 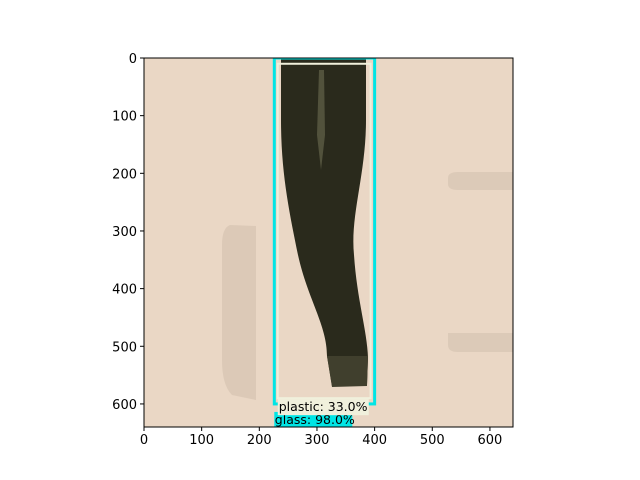 I want to click on x-tick-label: 400, so click(x=374, y=440).